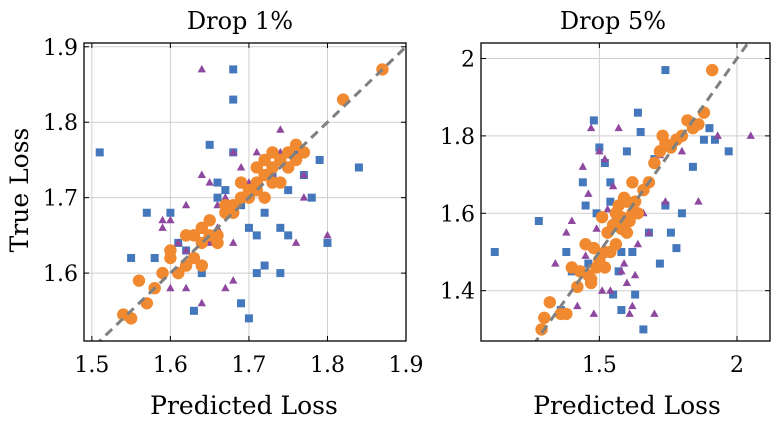 The height and width of the screenshot is (421, 781). What do you see at coordinates (737, 365) in the screenshot?
I see `x-tick-label: 2` at bounding box center [737, 365].